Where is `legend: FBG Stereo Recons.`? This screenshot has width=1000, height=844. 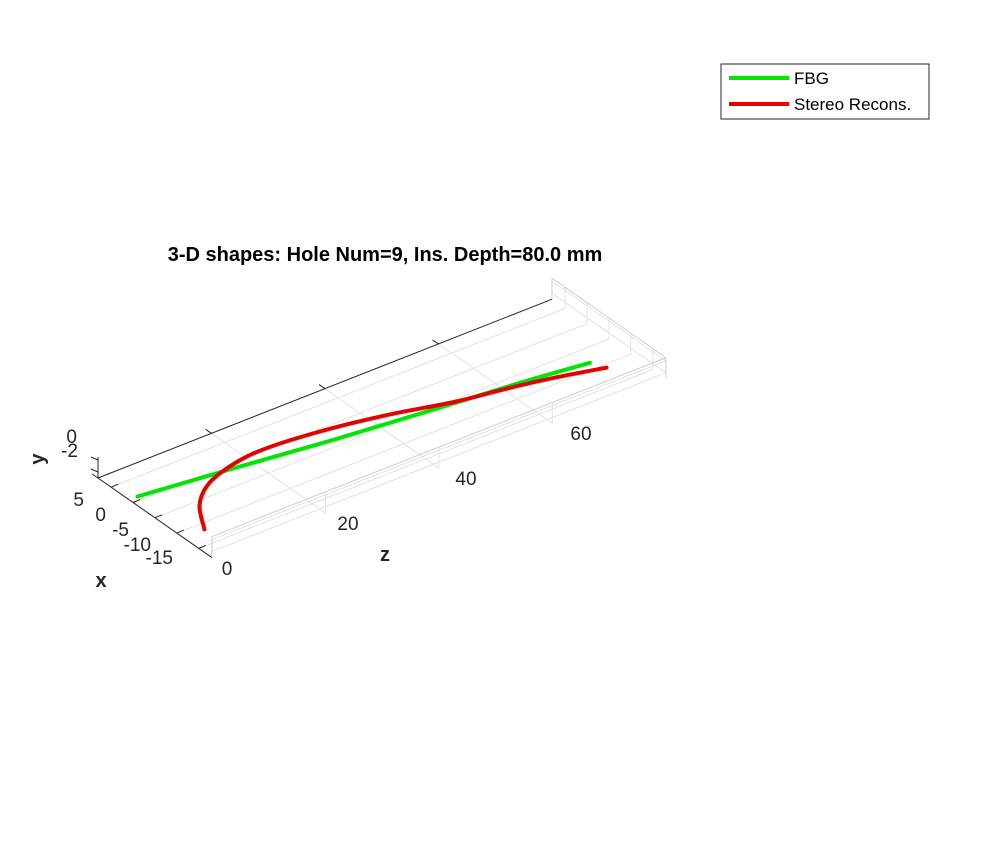 legend: FBG Stereo Recons. is located at coordinates (825, 91).